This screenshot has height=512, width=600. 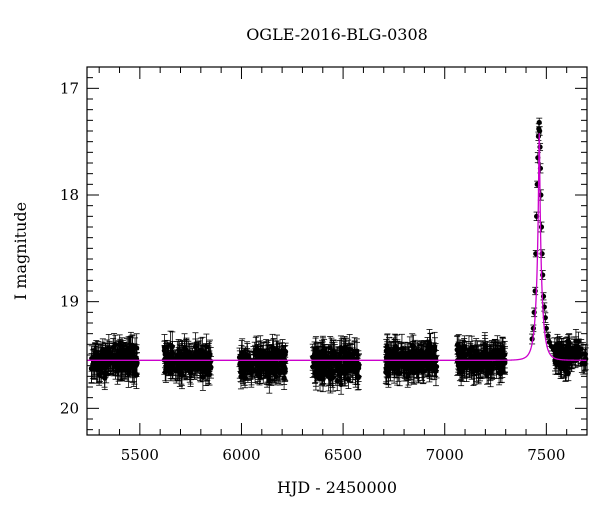 I want to click on x-axis-title: HJD - 2450000, so click(x=337, y=487).